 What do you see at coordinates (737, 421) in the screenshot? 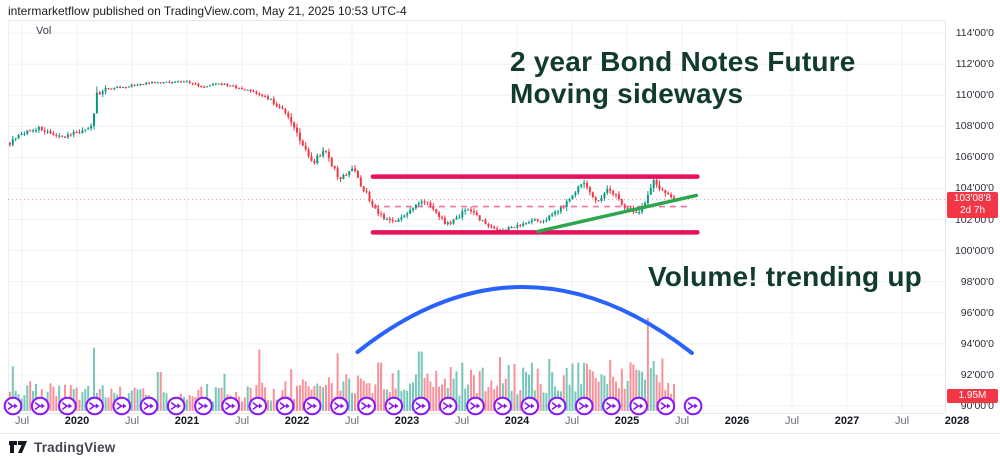
I see `time-axis-label: 2026` at bounding box center [737, 421].